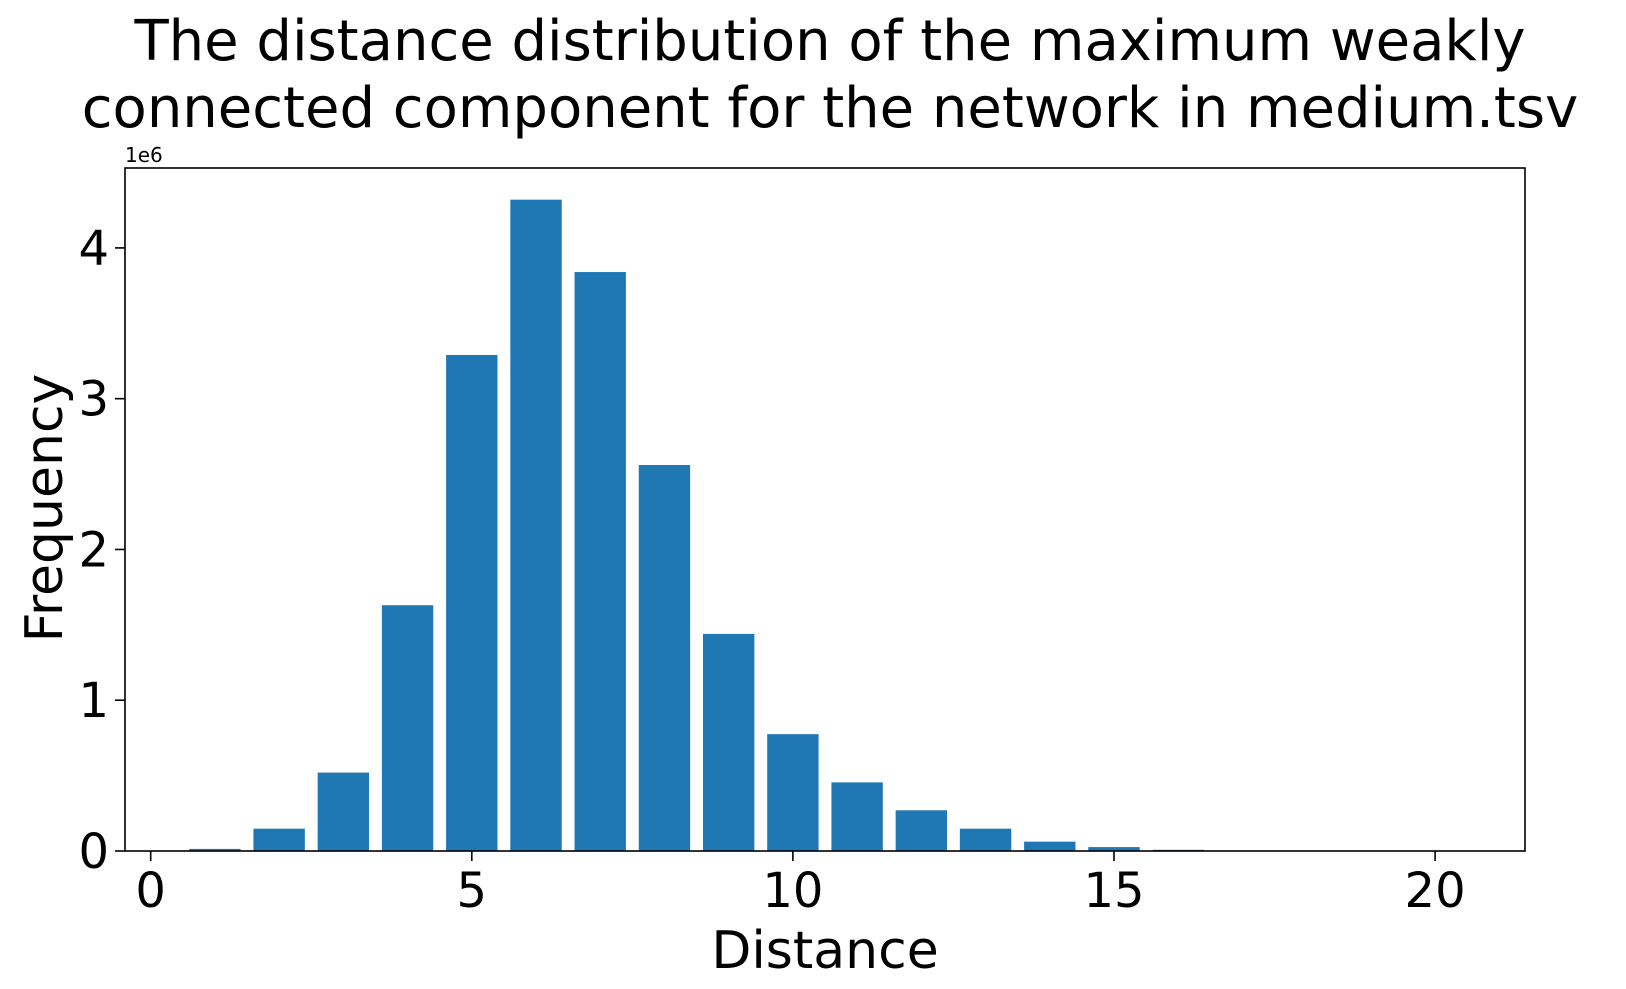 The height and width of the screenshot is (989, 1626). I want to click on y-axis-offset-label: 1e6, so click(144, 155).